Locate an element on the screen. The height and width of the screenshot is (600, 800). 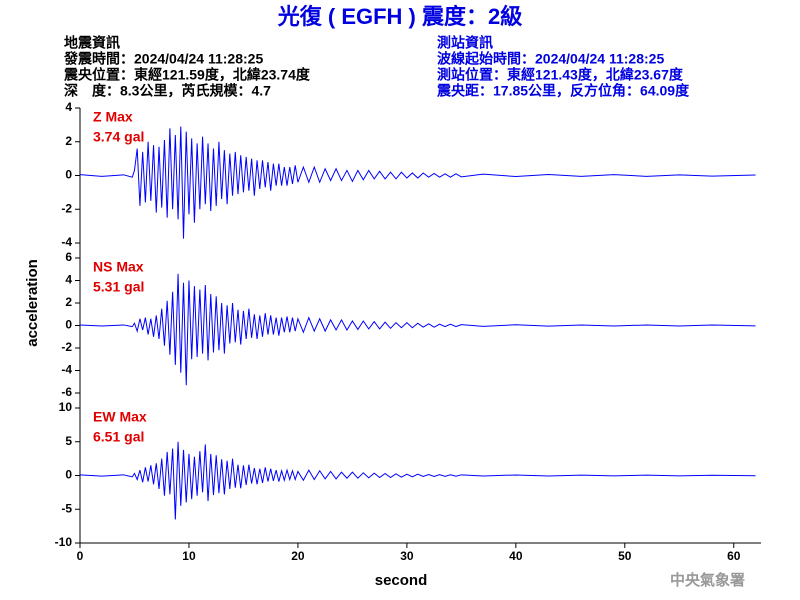
series-name: EW Max is located at coordinates (120, 417).